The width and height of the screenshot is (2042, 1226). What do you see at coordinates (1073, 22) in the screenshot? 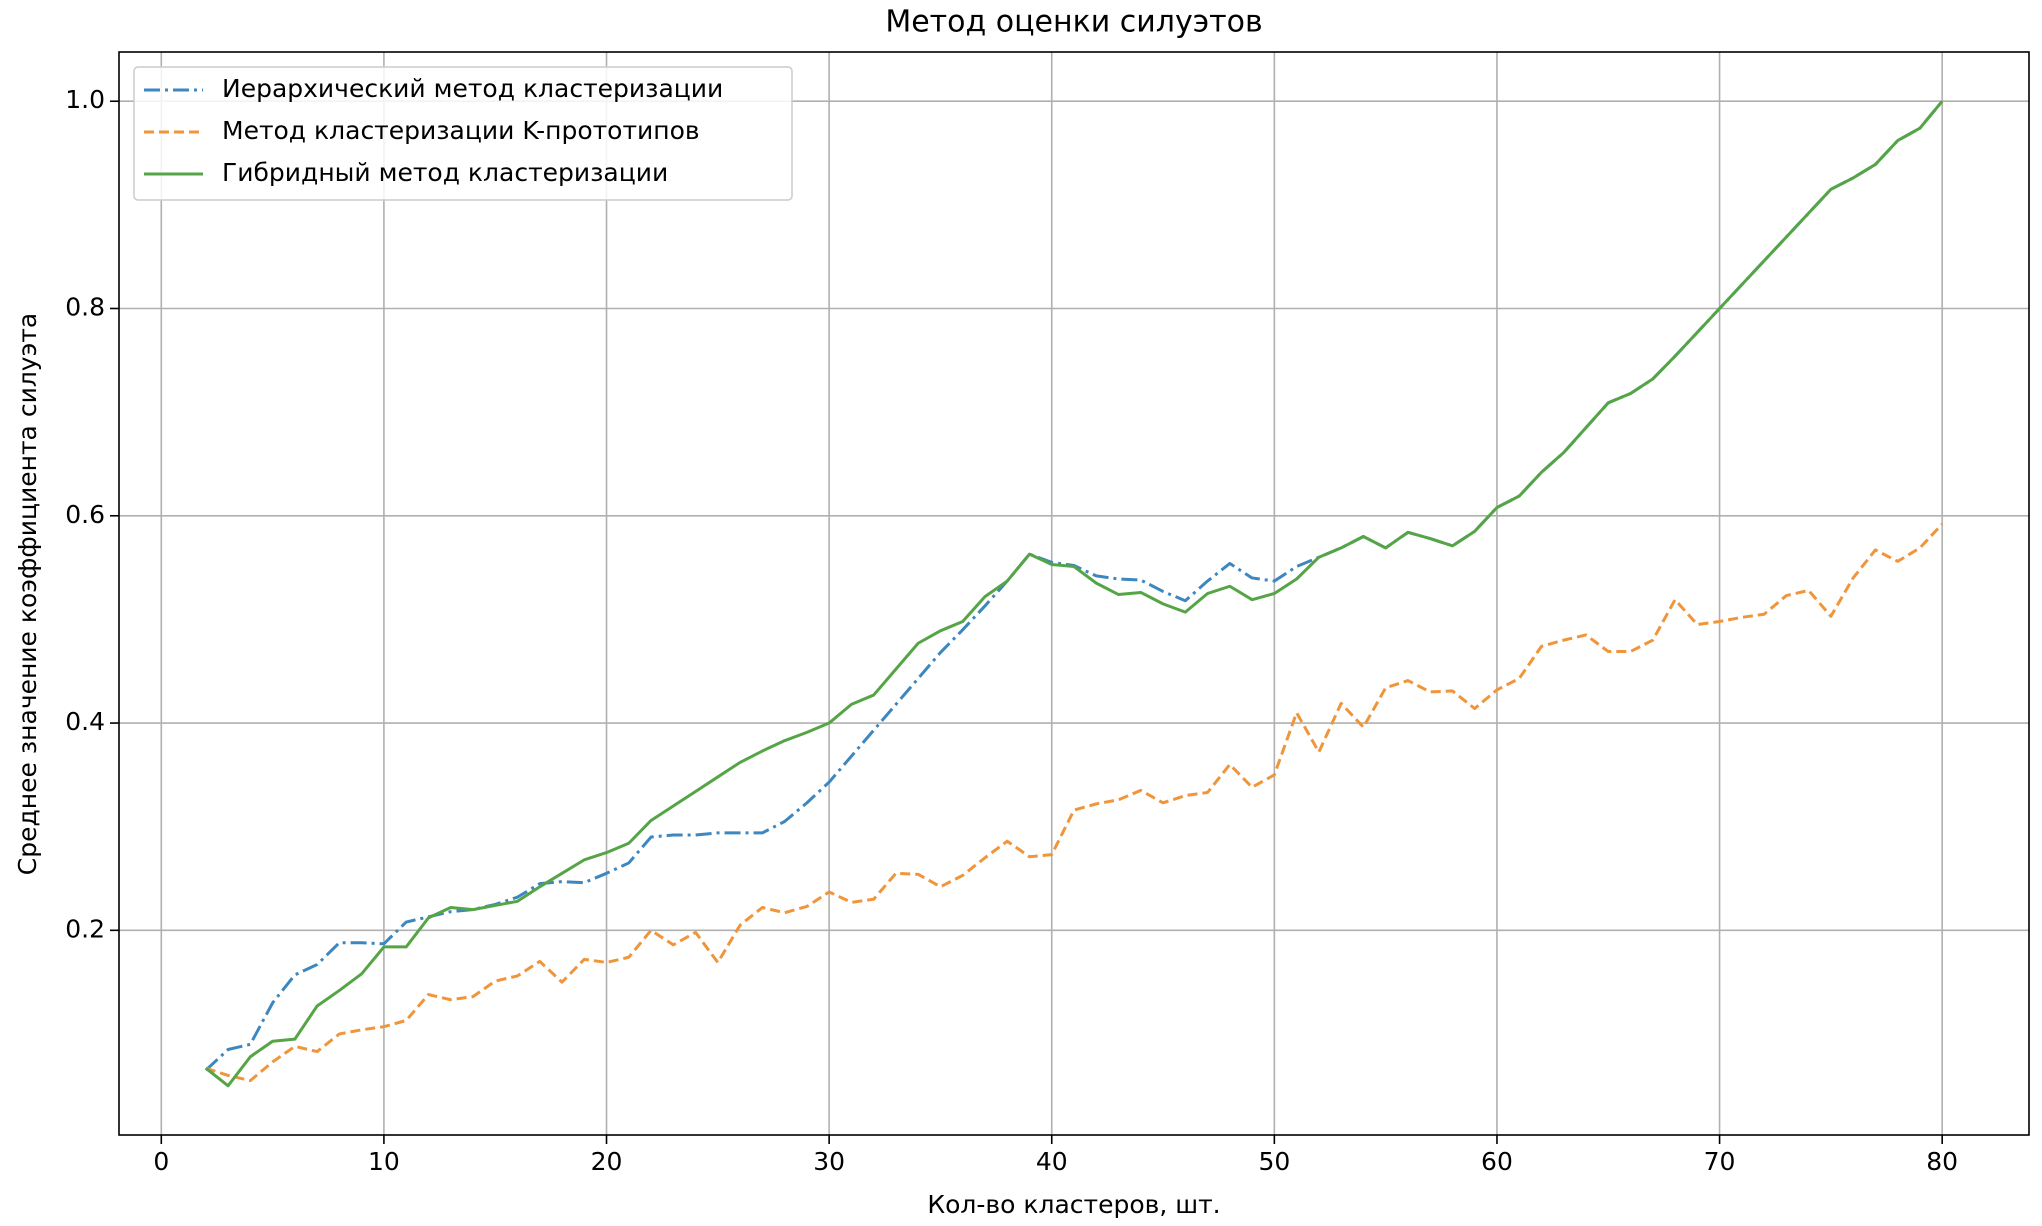
I see `chart-title: Метод оценки силуэтов` at bounding box center [1073, 22].